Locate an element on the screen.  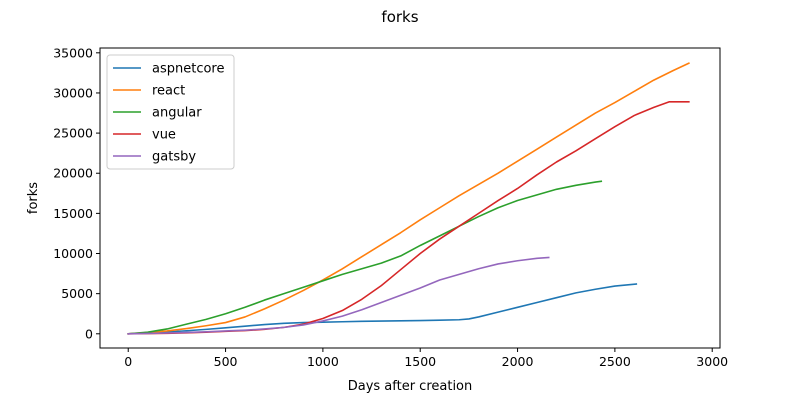
legend-box is located at coordinates (170, 112).